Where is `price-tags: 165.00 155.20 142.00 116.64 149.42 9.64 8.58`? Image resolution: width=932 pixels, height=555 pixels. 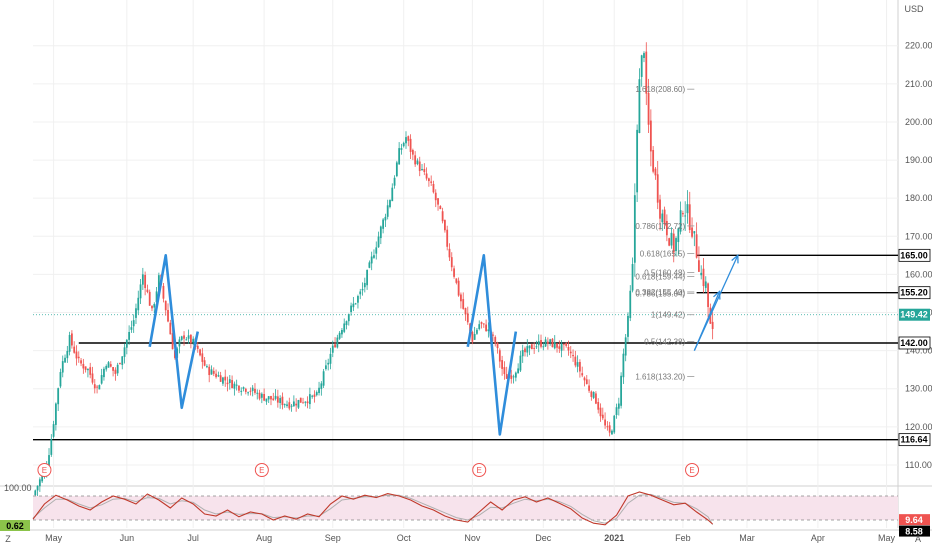 price-tags: 165.00 155.20 142.00 116.64 149.42 9.64 8.58 is located at coordinates (914, 392).